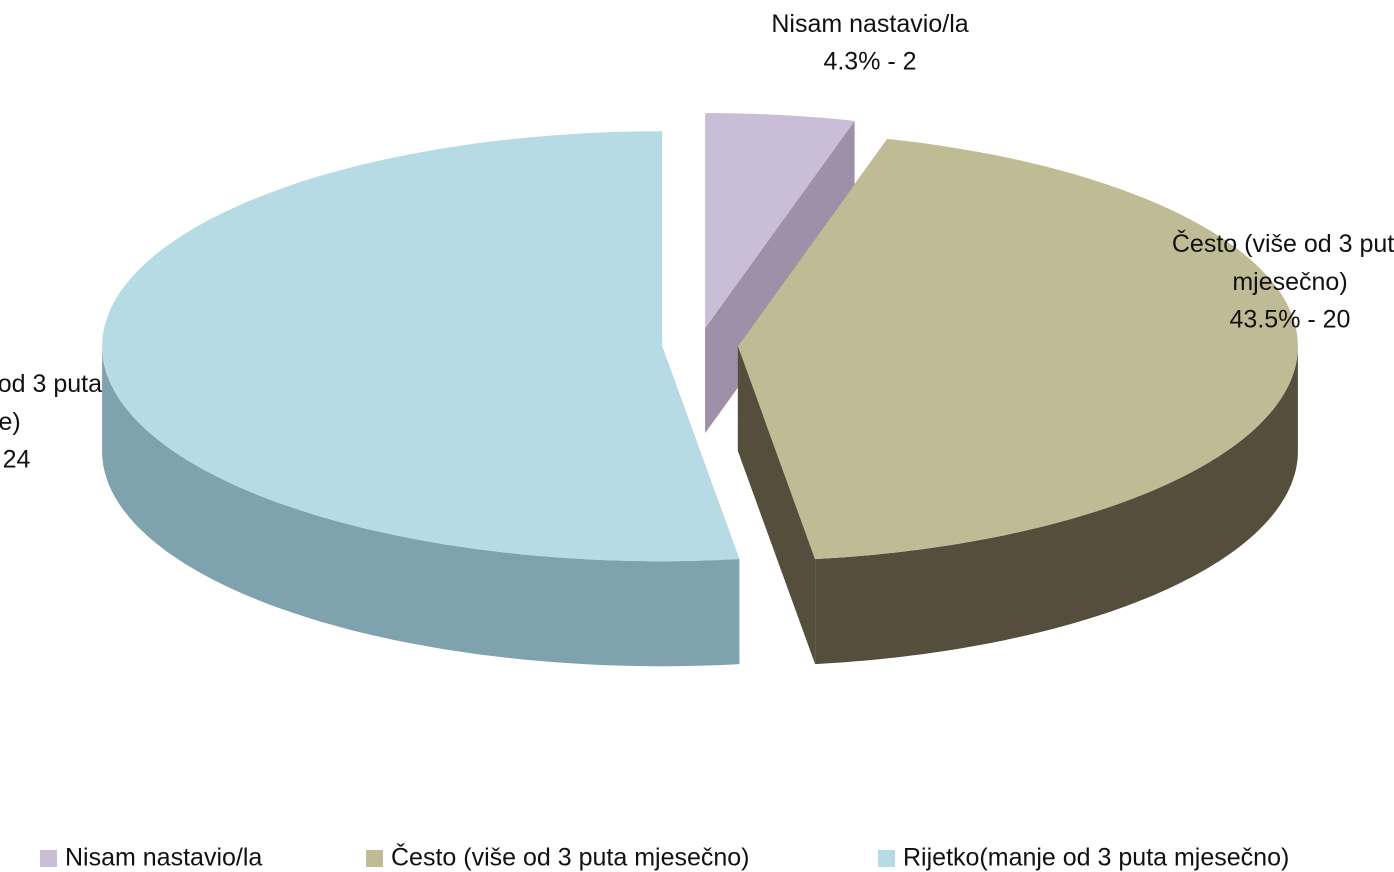 Image resolution: width=1394 pixels, height=872 pixels. I want to click on slice-wall, so click(1056, 505).